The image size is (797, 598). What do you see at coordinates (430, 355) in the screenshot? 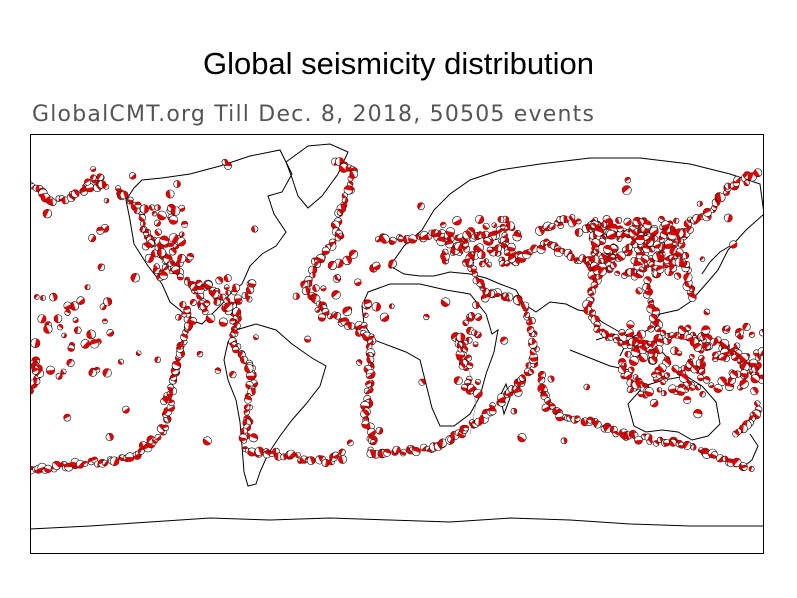
I see `africa-coast` at bounding box center [430, 355].